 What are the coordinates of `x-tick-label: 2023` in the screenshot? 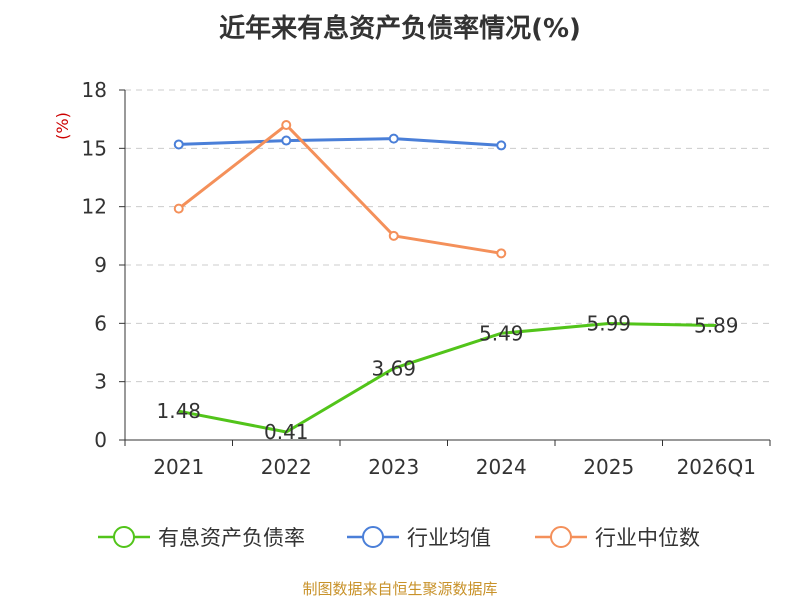 It's located at (393, 467).